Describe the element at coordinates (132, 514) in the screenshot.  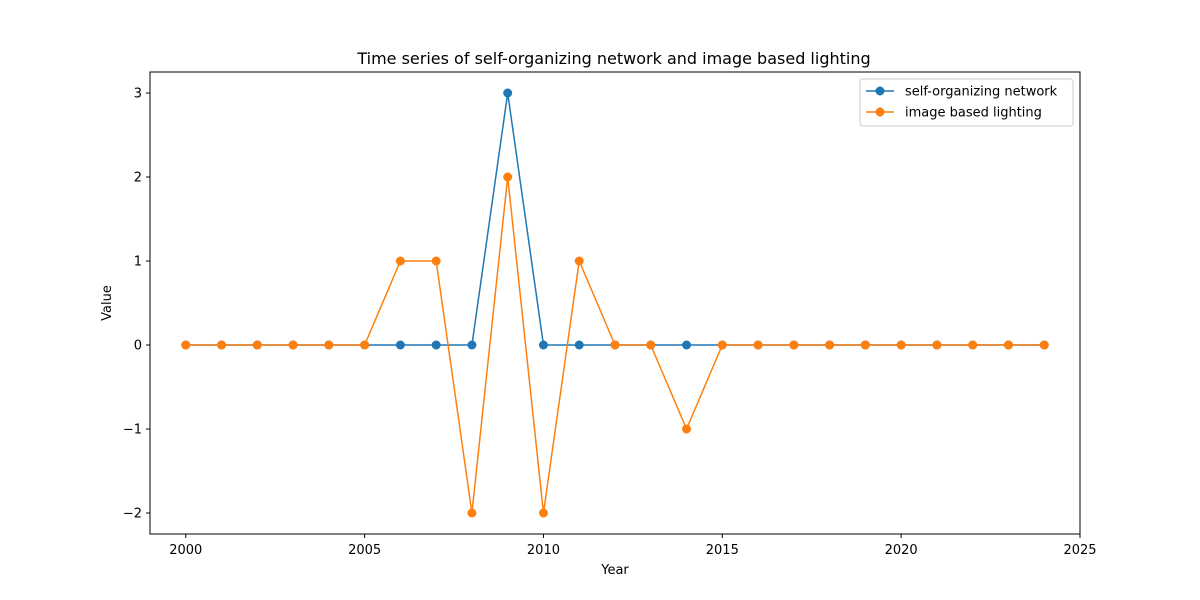
I see `y-tick-label: −2` at that location.